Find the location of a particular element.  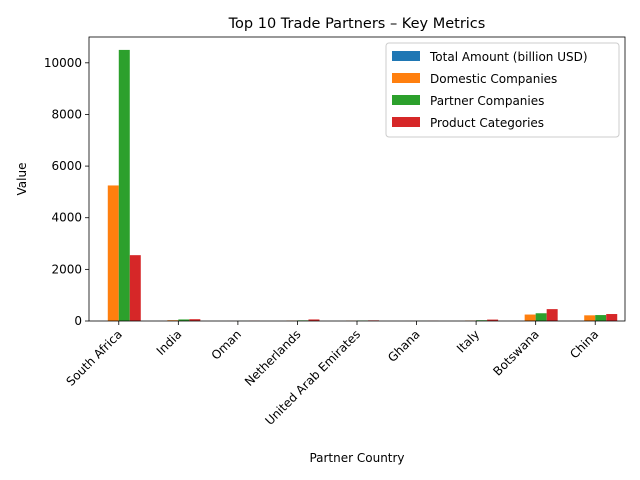

x-tick-label: Oman is located at coordinates (226, 344).